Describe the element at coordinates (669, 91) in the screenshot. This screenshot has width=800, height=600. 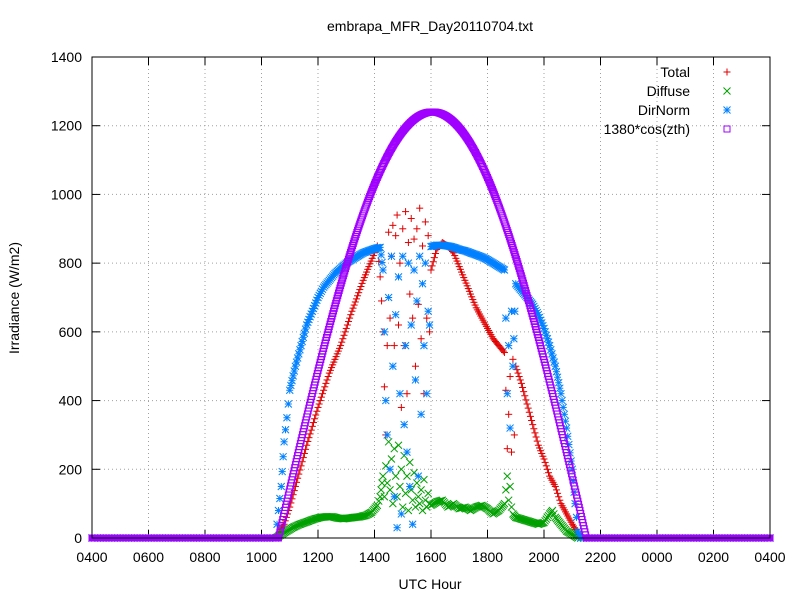
I see `legend-label: Diffuse` at that location.